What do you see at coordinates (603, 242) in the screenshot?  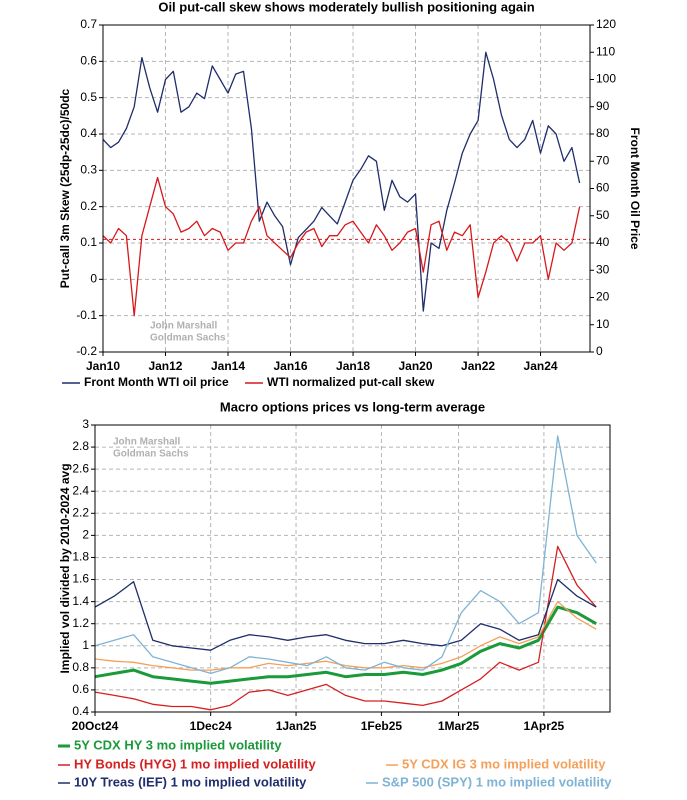 I see `y2-tick-label: 40` at bounding box center [603, 242].